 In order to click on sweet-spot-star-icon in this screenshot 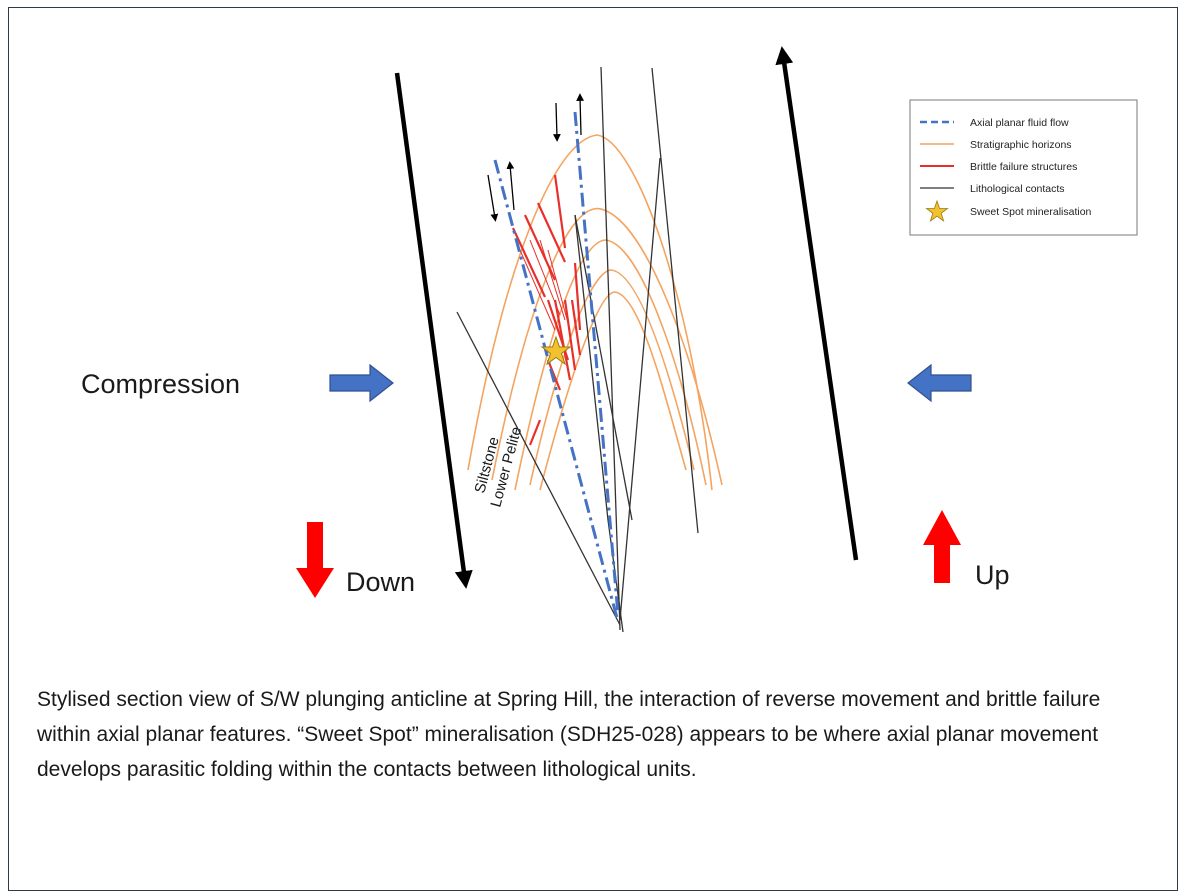, I will do `click(556, 350)`.